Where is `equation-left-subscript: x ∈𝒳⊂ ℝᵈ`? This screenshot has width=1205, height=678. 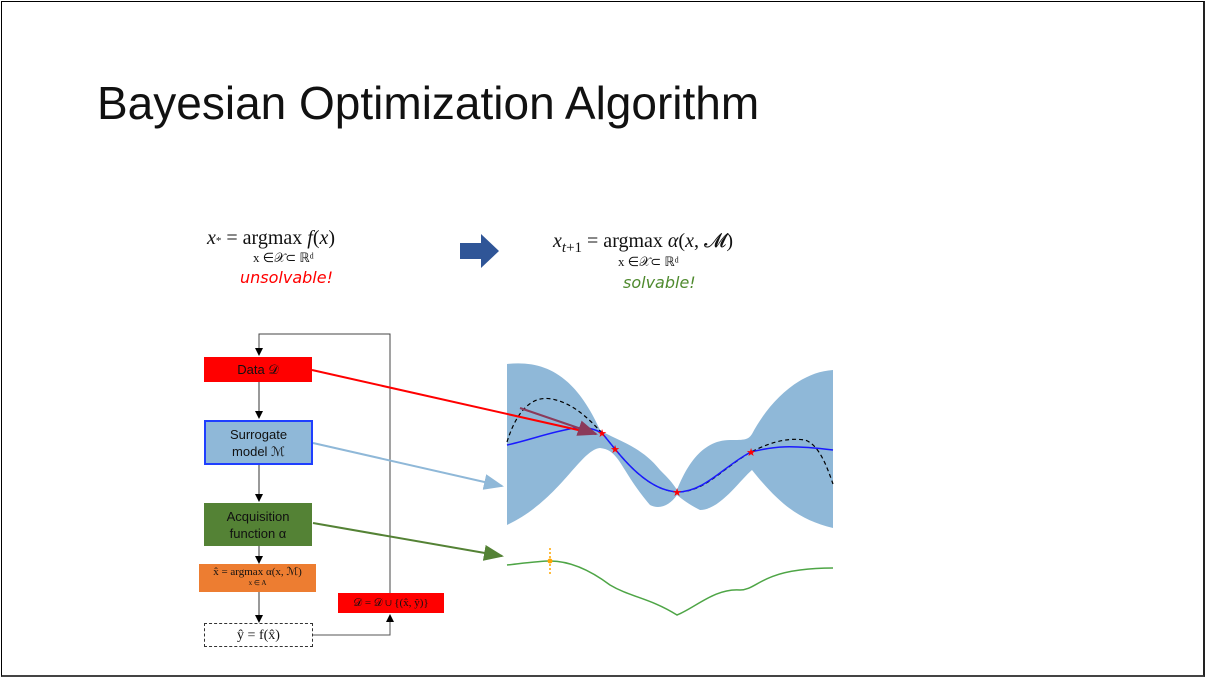 equation-left-subscript: x ∈𝒳⊂ ℝᵈ is located at coordinates (283, 257).